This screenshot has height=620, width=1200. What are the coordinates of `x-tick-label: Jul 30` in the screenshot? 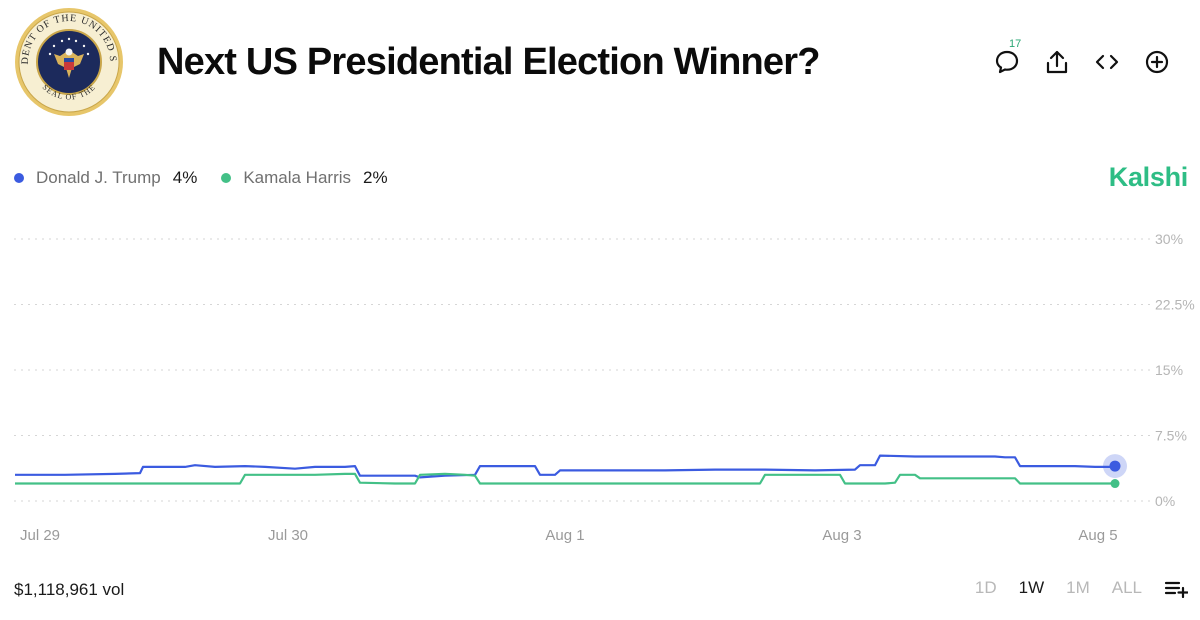 It's located at (288, 535).